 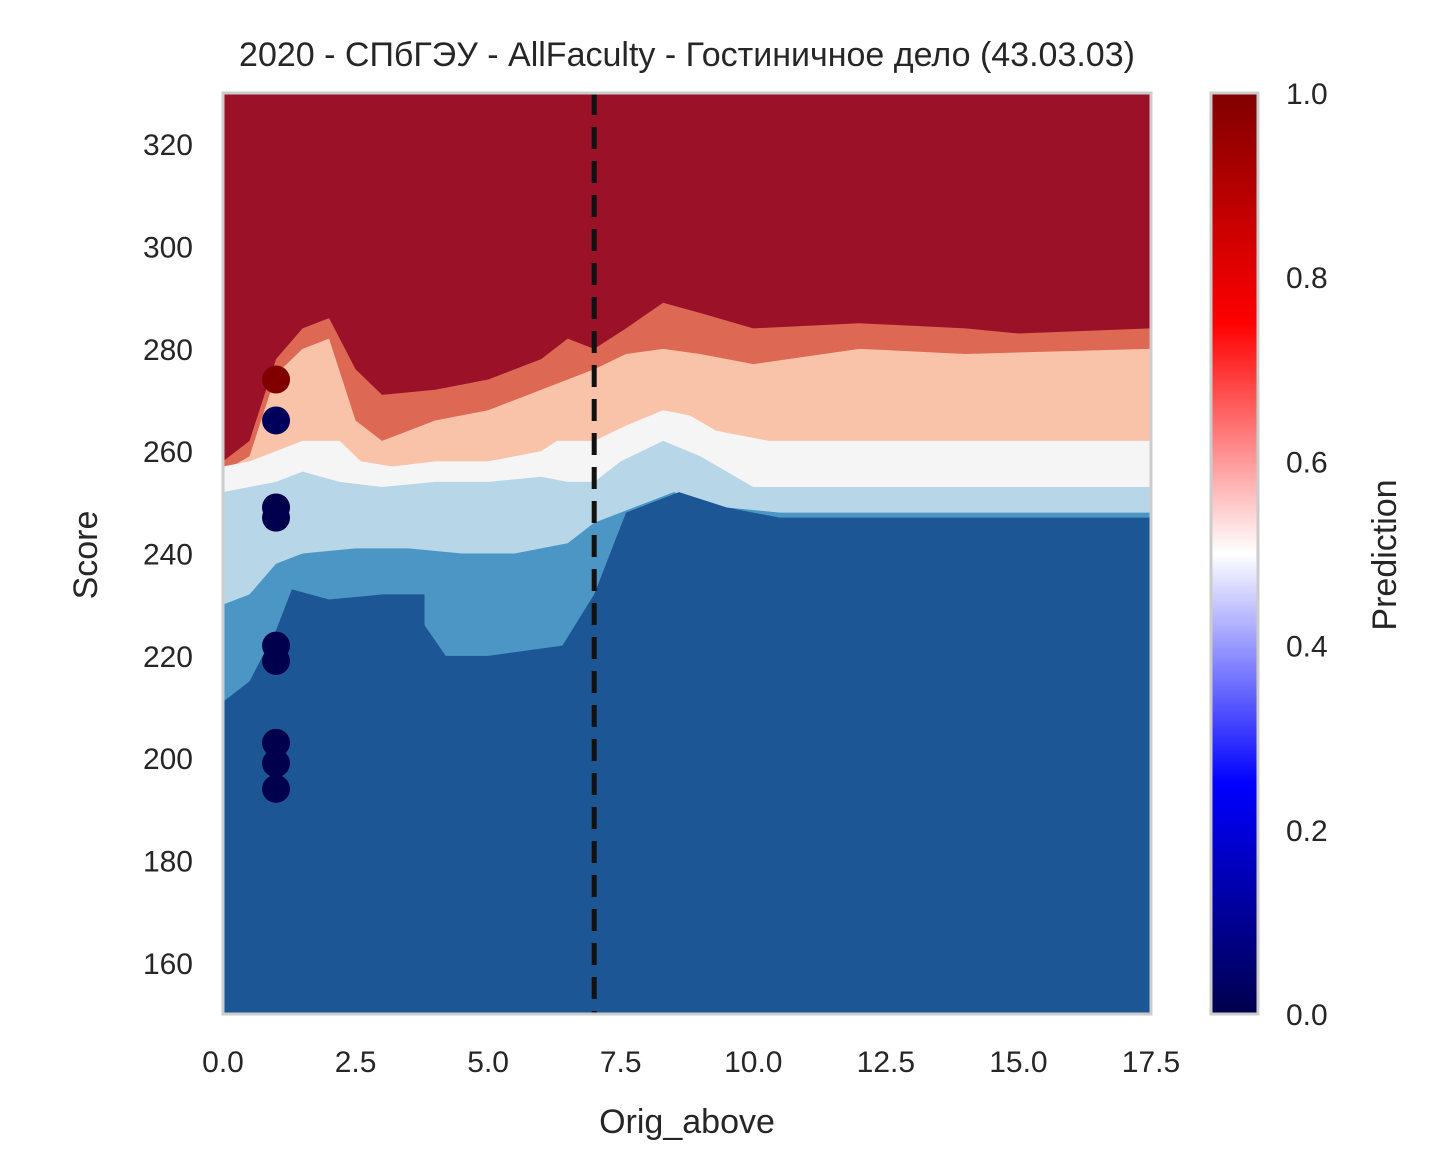 I want to click on y-tick-label: 320, so click(x=168, y=145).